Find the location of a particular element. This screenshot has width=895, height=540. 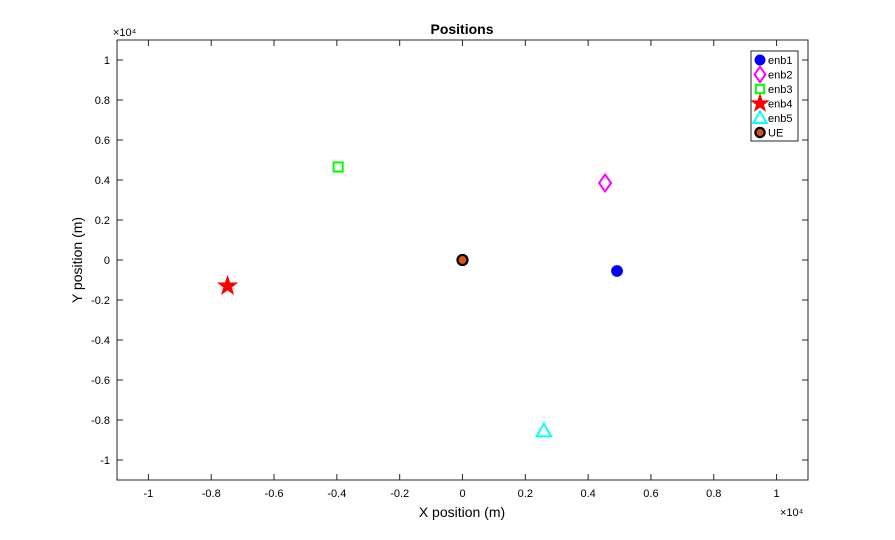

y-exponent-label: ×10⁴ is located at coordinates (125, 33).